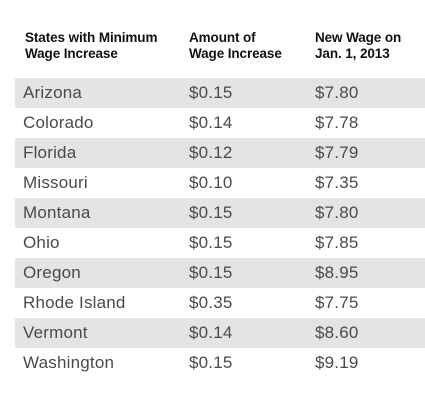 This screenshot has width=425, height=405. I want to click on table-row: Vermont $0.14 $8.60, so click(220, 333).